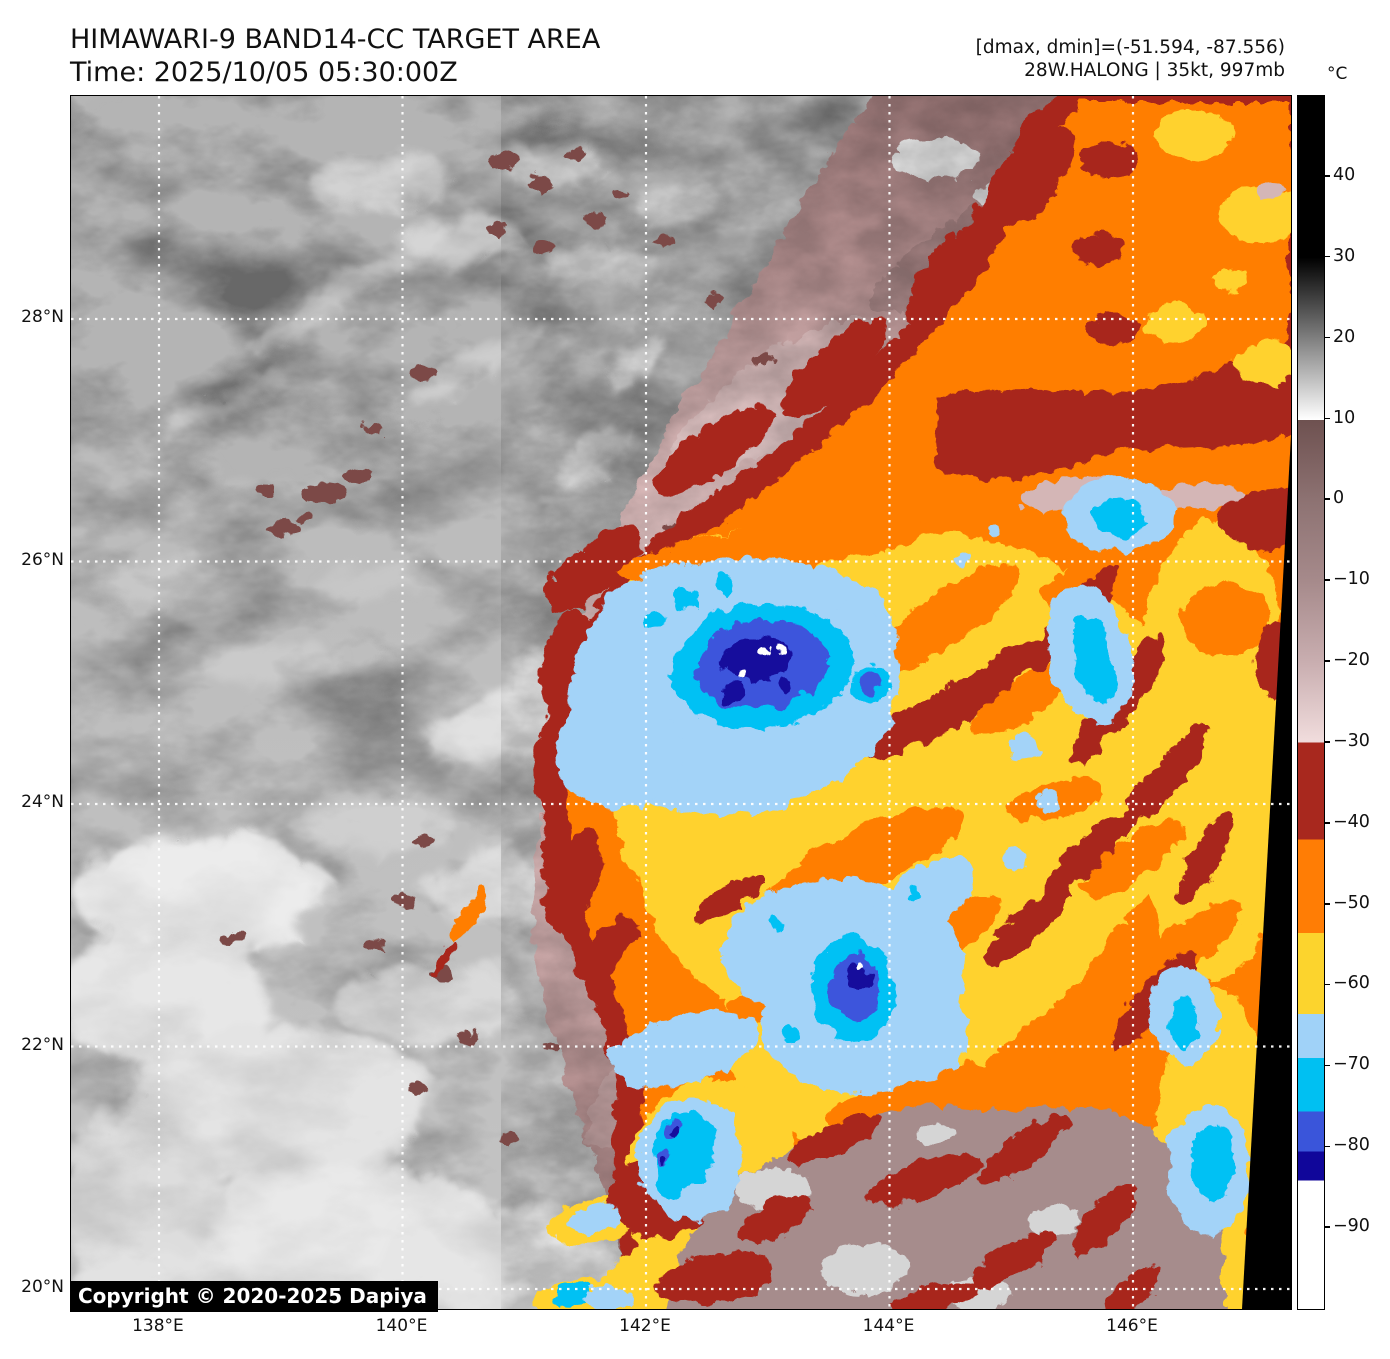  What do you see at coordinates (1344, 417) in the screenshot?
I see `colorbar-tick-label-3: 10` at bounding box center [1344, 417].